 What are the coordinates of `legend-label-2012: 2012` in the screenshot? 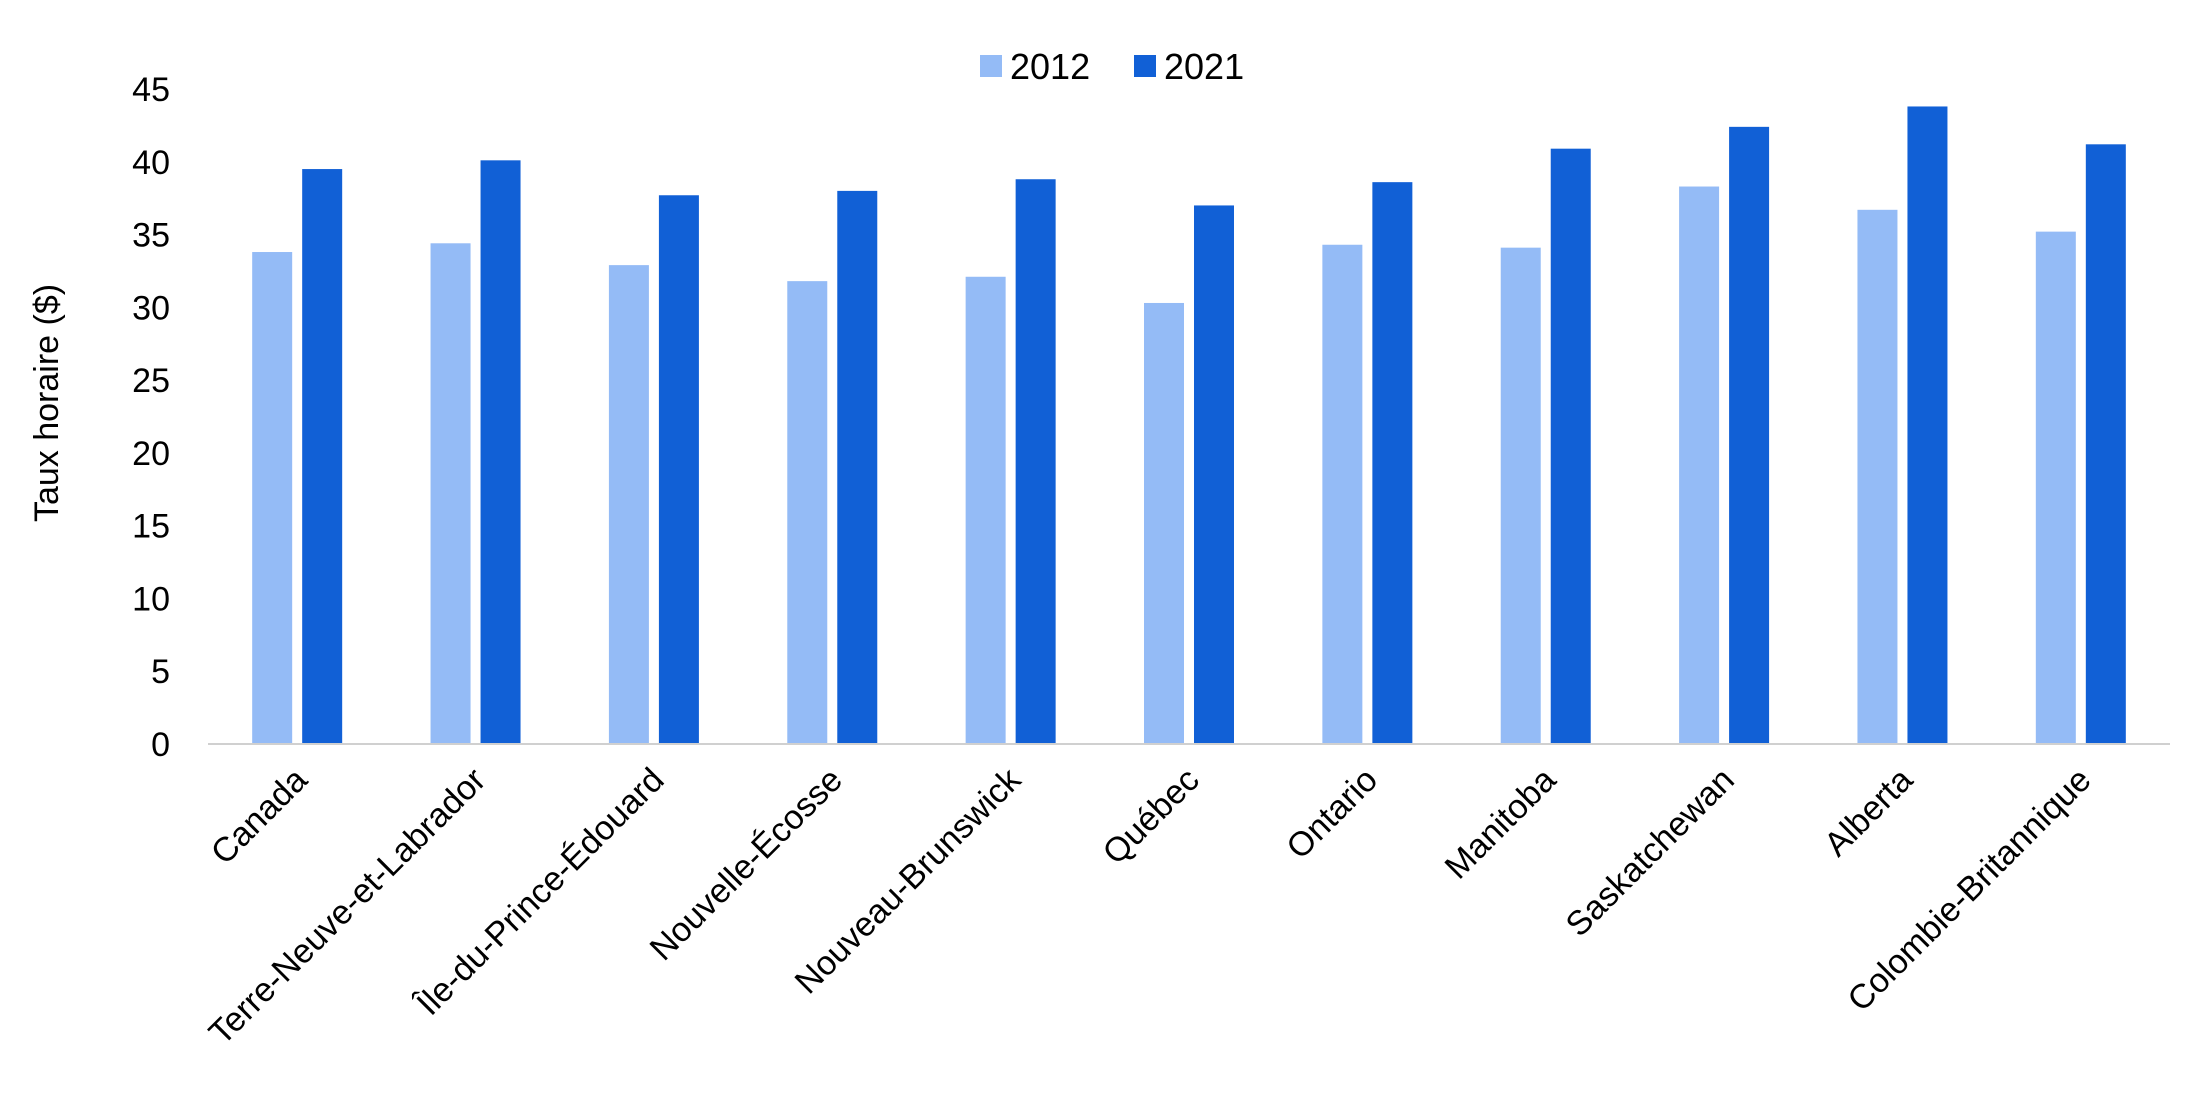 It's located at (1050, 66).